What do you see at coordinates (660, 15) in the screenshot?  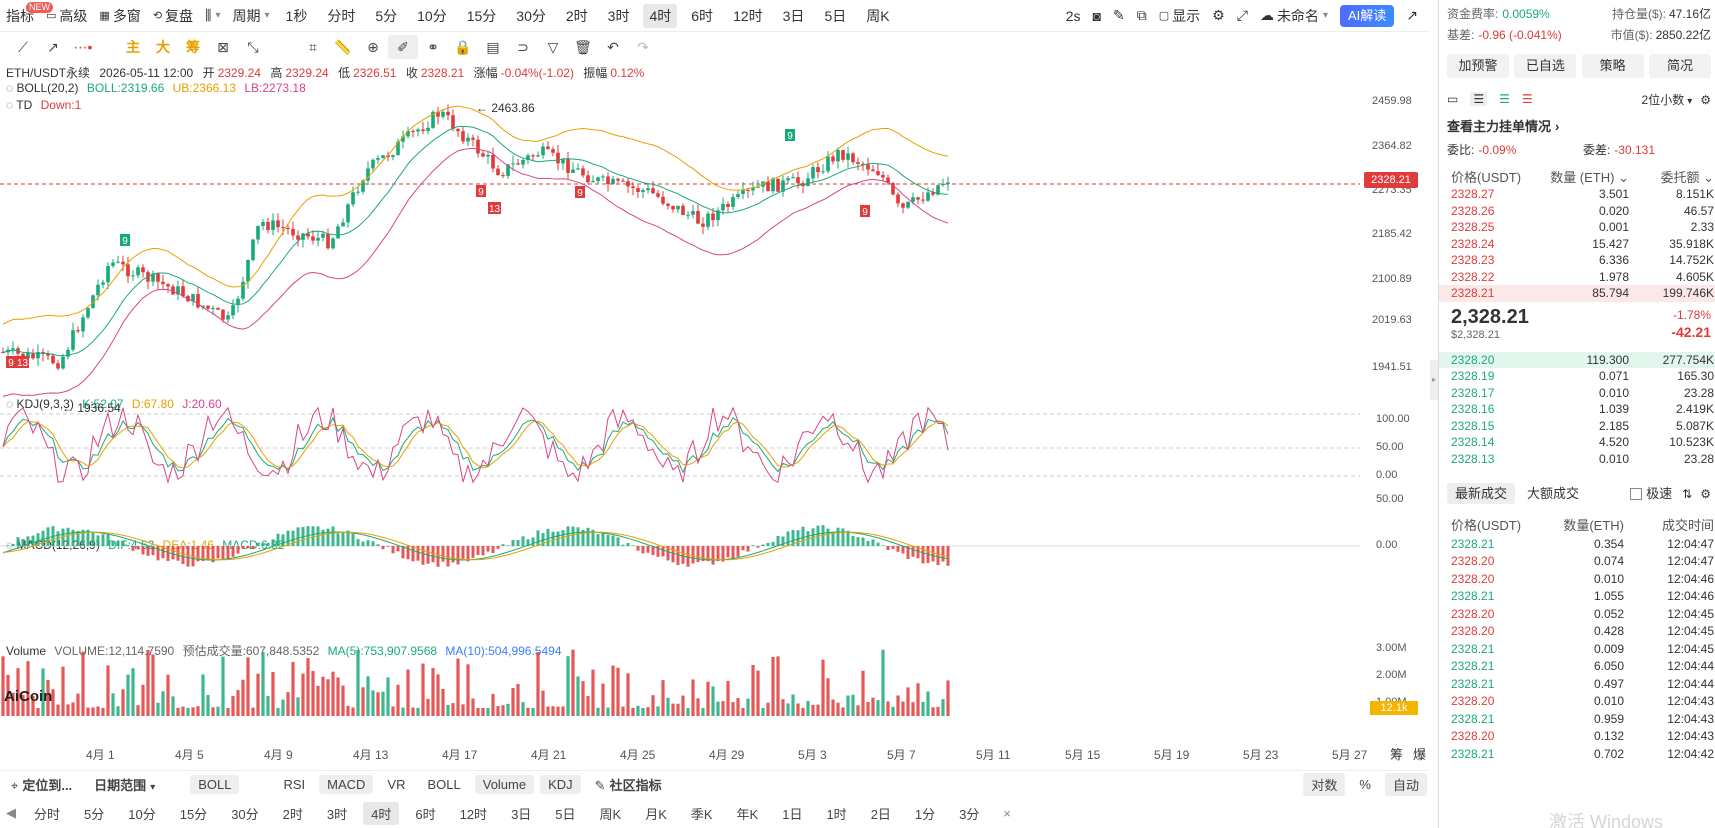 I see `timeframe-top-8: 4时` at bounding box center [660, 15].